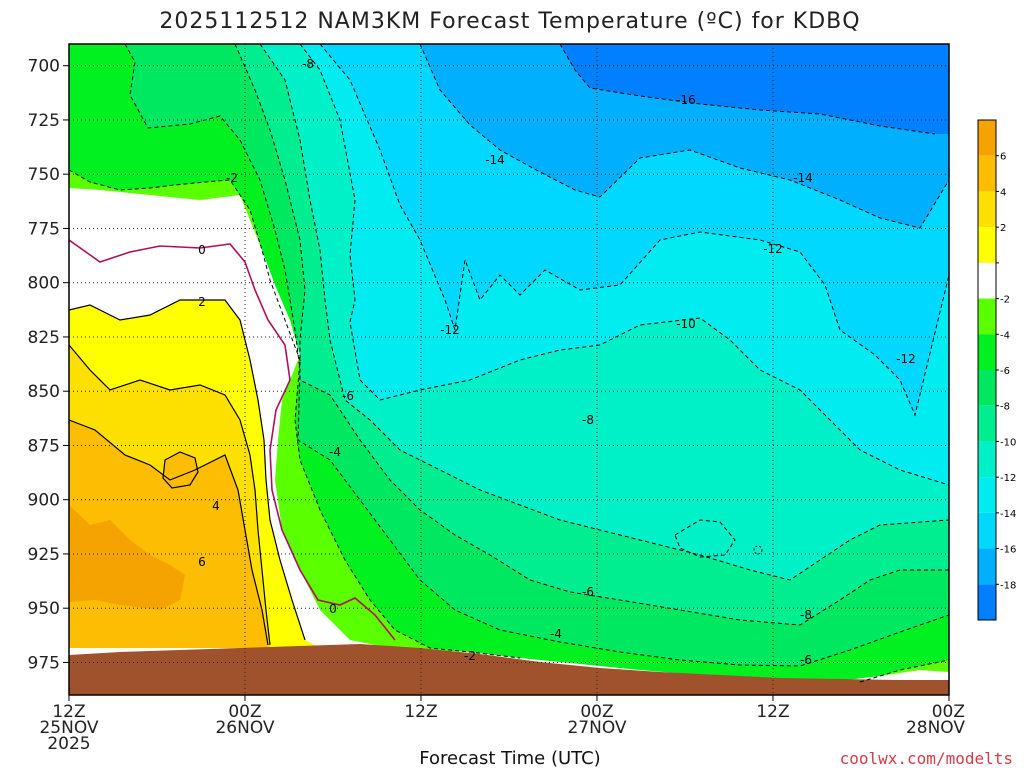 The height and width of the screenshot is (768, 1024). Describe the element at coordinates (1008, 550) in the screenshot. I see `colorbar-label: -16` at that location.